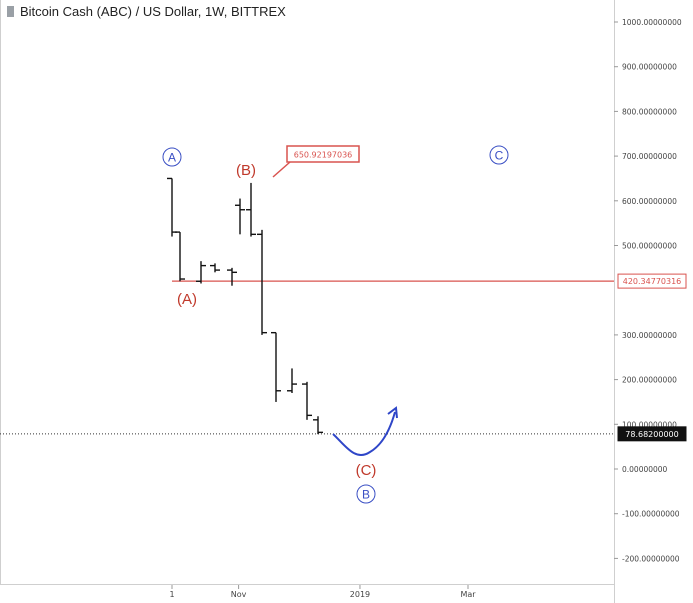 The width and height of the screenshot is (693, 603). What do you see at coordinates (652, 22) in the screenshot?
I see `y-tick-label: 1000.00000000` at bounding box center [652, 22].